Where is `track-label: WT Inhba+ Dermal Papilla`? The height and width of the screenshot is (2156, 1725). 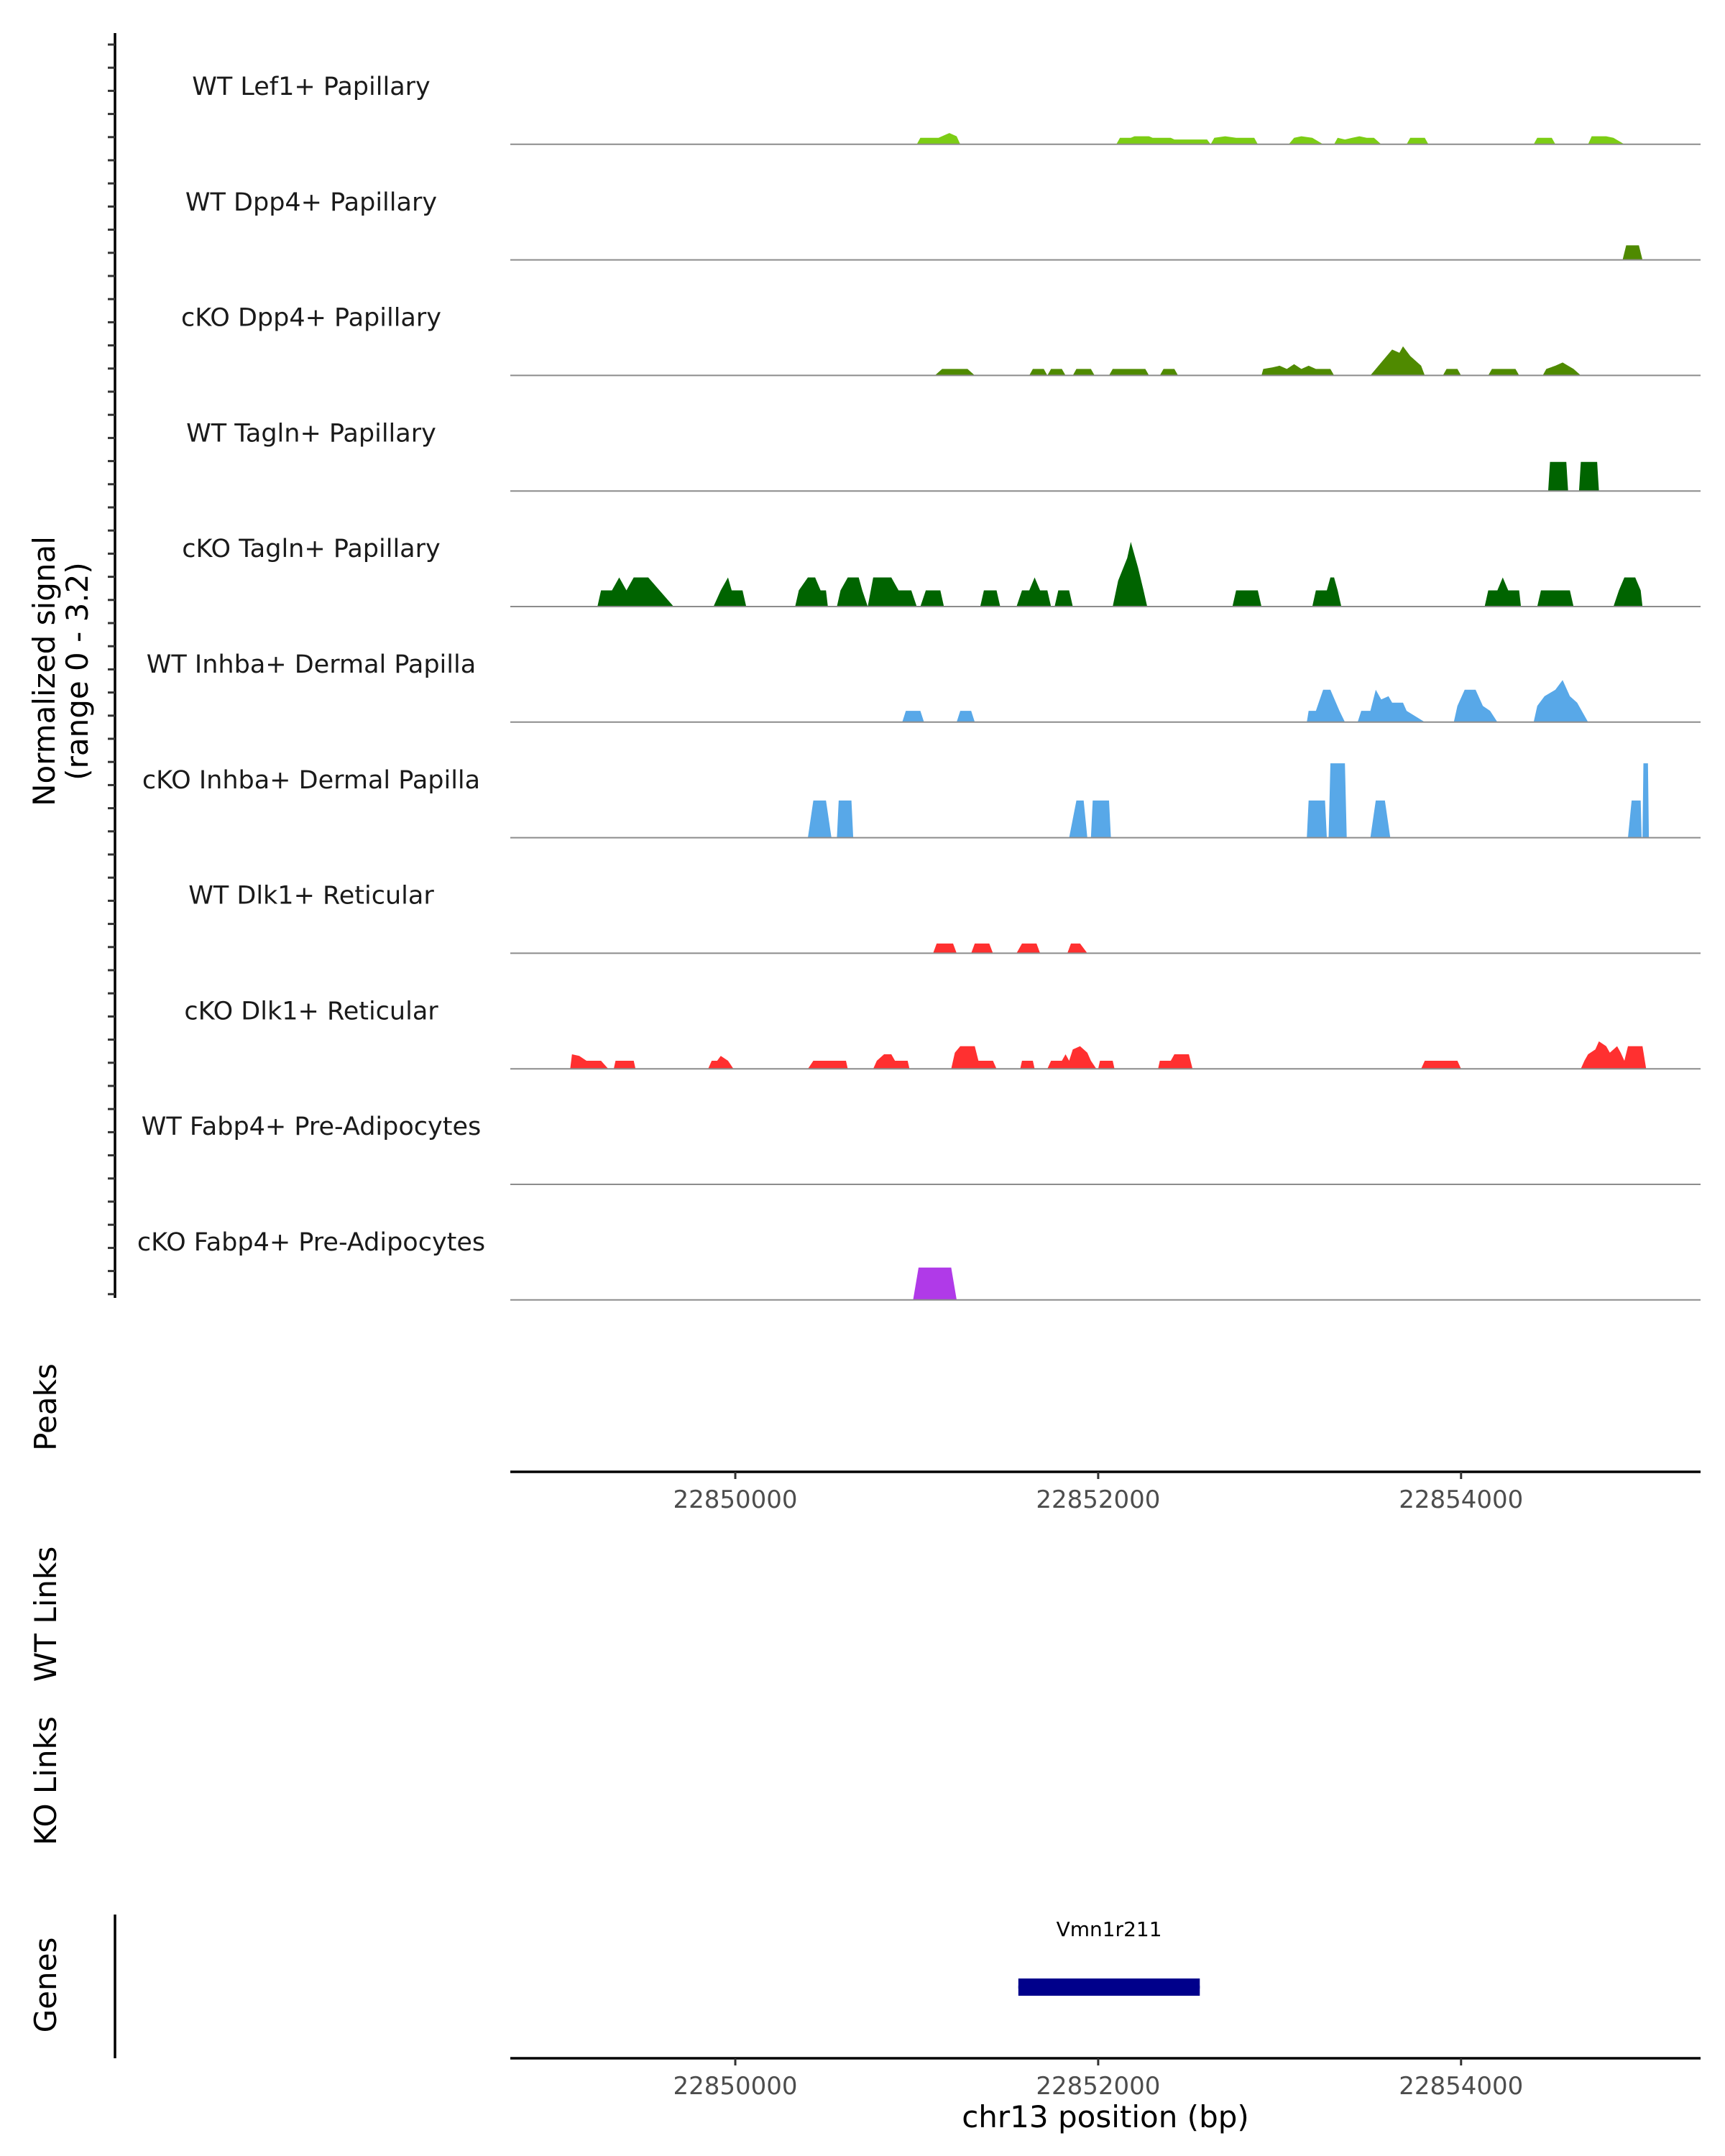
track-label: WT Inhba+ Dermal Papilla is located at coordinates (311, 664).